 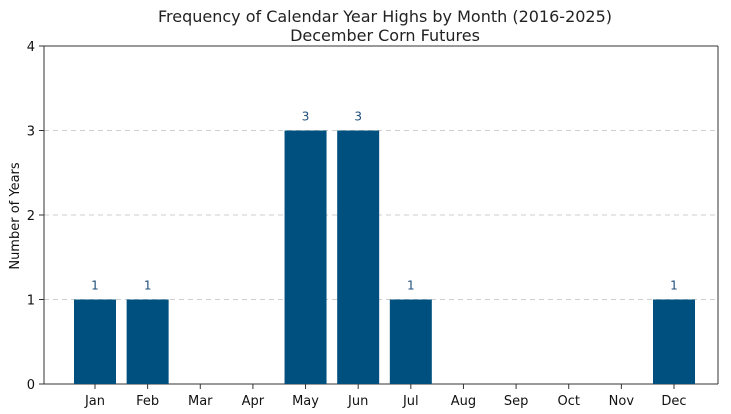 What do you see at coordinates (31, 216) in the screenshot?
I see `y-tick-label: 2` at bounding box center [31, 216].